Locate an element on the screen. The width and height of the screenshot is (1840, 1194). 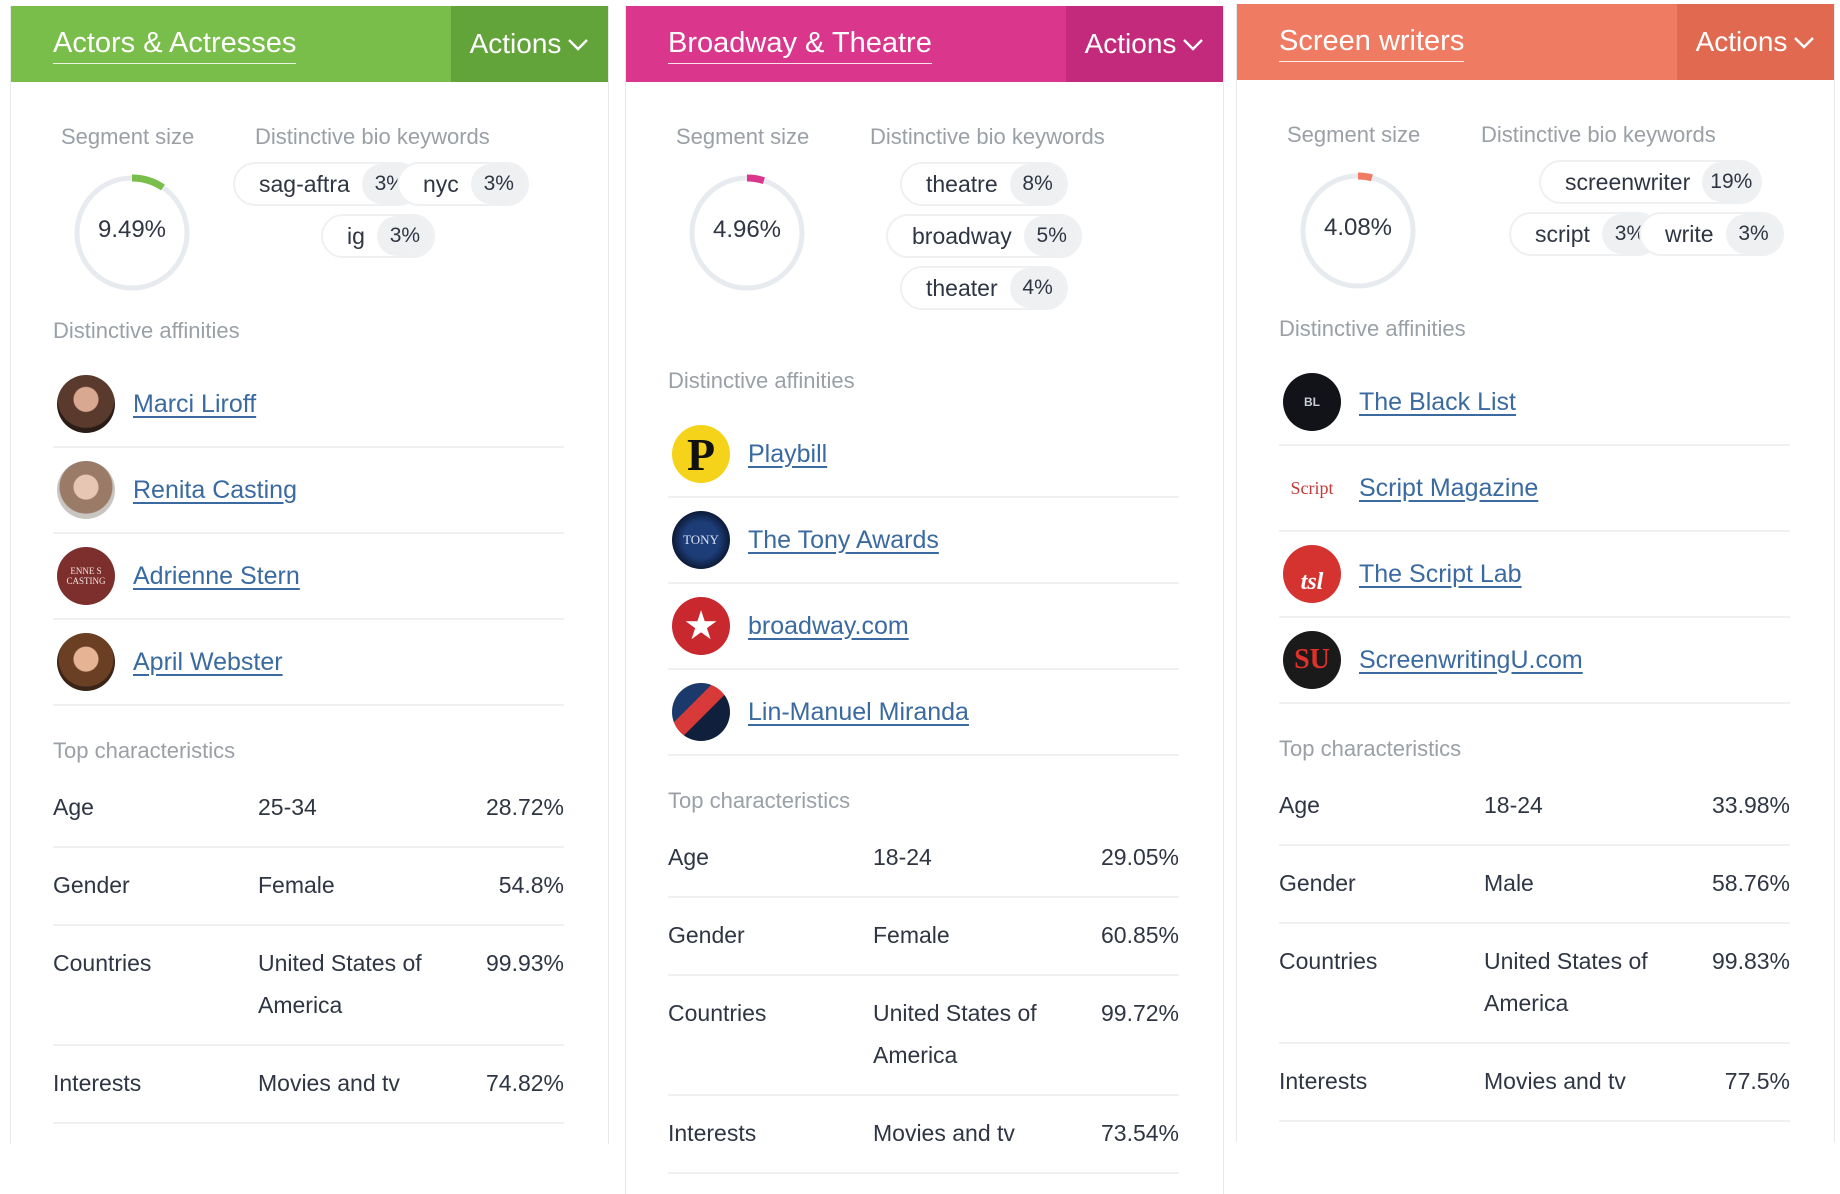
logo-lettering: BL is located at coordinates (1312, 402).